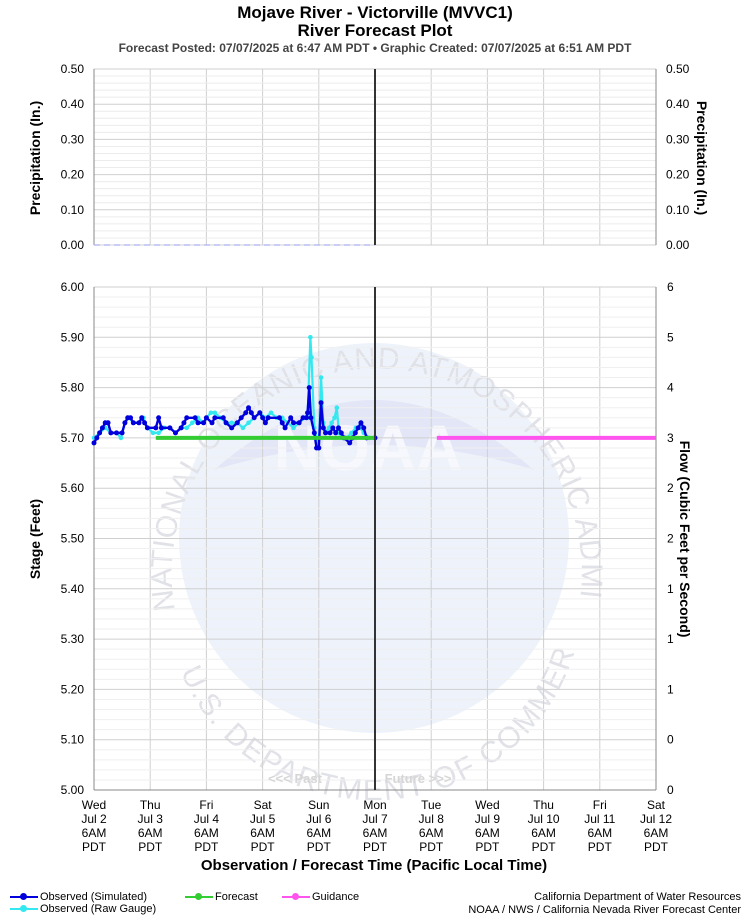 This screenshot has width=750, height=920. I want to click on flow-y-label: Flow (Cubic Feet per Second), so click(685, 539).